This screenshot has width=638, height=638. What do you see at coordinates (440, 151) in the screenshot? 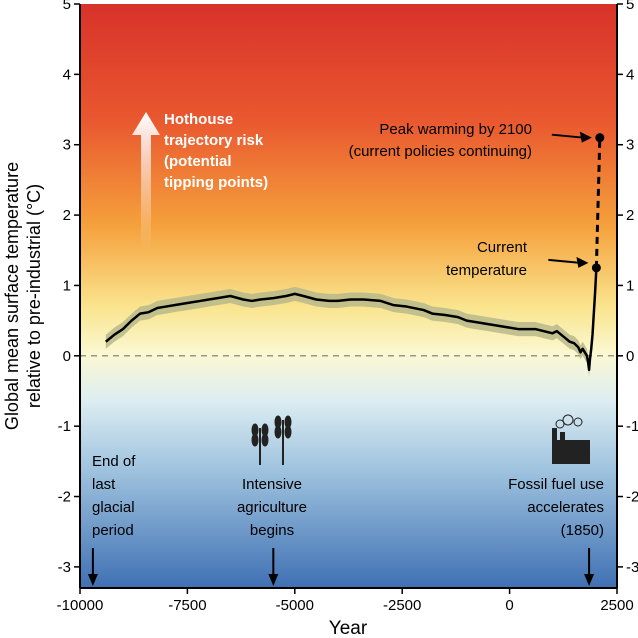
I see `peak-label-line2: (current policies continuing)` at bounding box center [440, 151].